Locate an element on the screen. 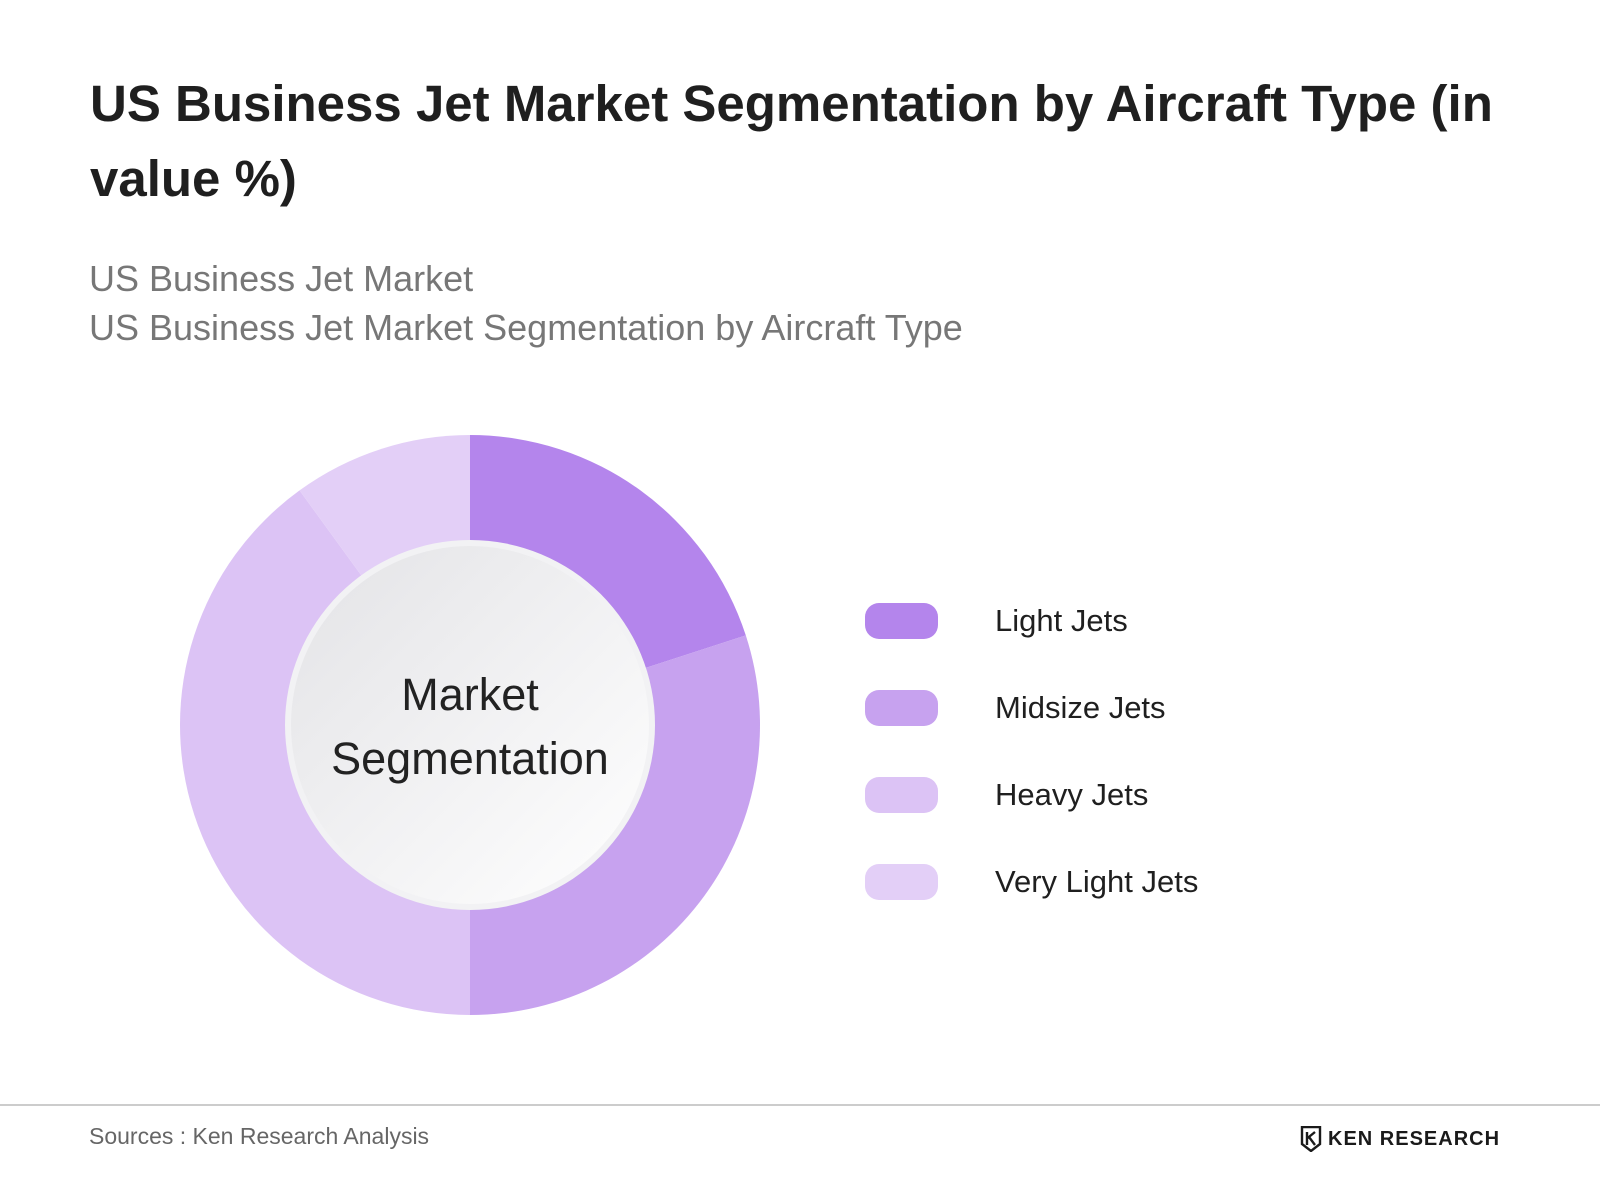  center-disc is located at coordinates (470, 725).